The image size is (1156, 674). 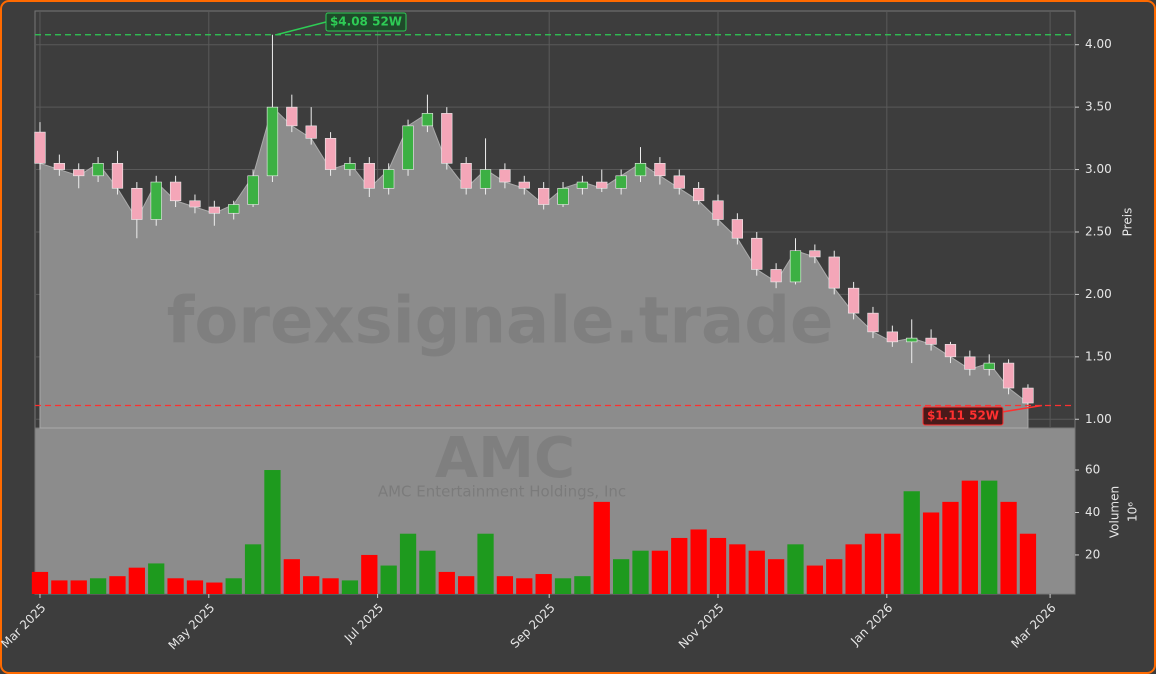 What do you see at coordinates (1115, 512) in the screenshot?
I see `y2-axis-label: Volumen` at bounding box center [1115, 512].